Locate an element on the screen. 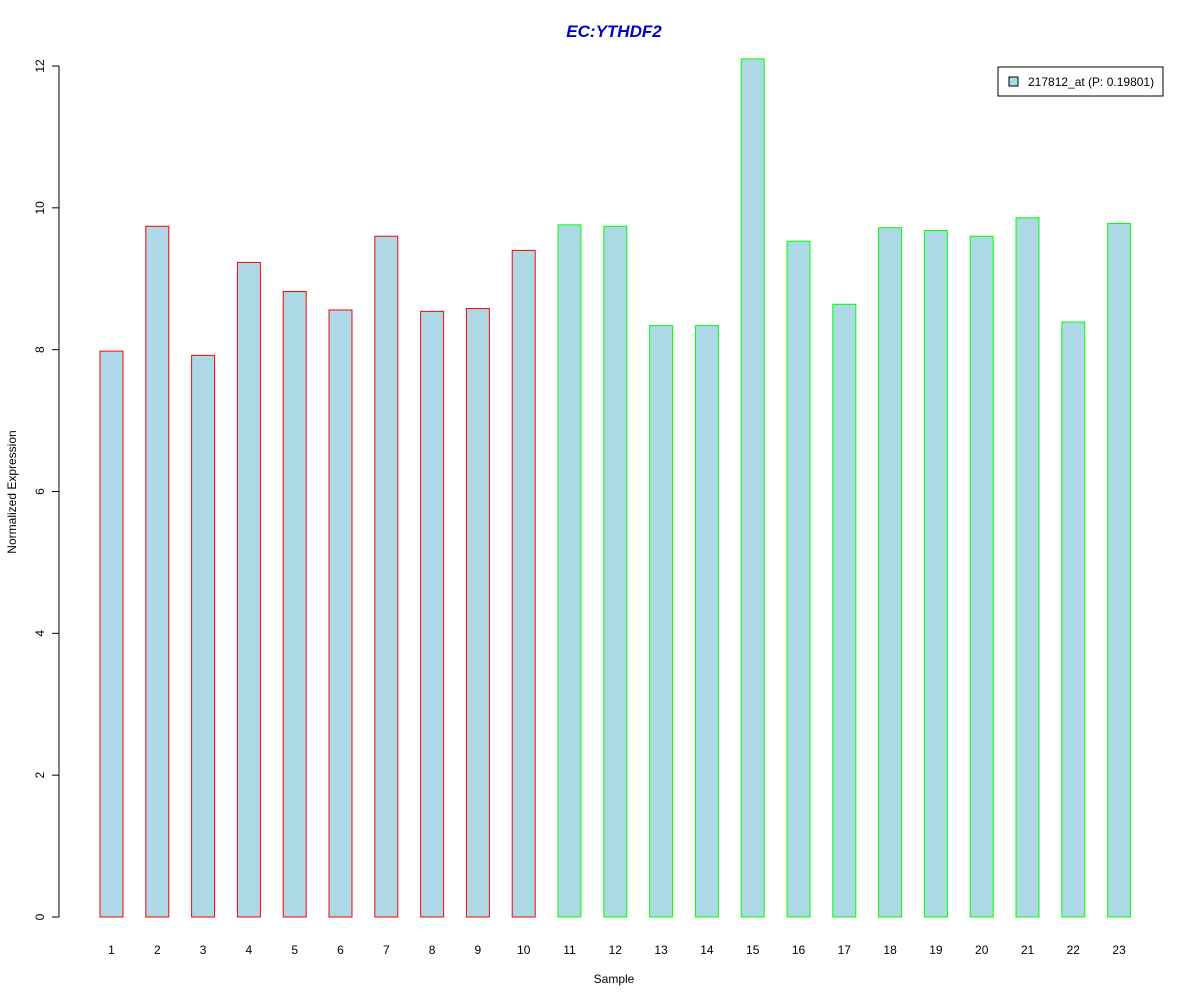 The height and width of the screenshot is (1000, 1200). x-tick-label: 8 is located at coordinates (432, 950).